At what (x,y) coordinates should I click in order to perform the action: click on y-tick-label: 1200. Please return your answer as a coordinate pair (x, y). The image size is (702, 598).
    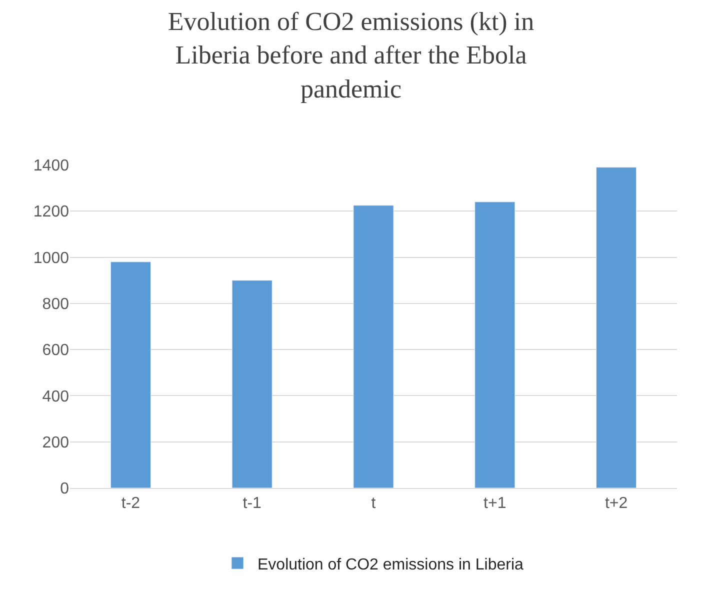
    Looking at the image, I should click on (51, 212).